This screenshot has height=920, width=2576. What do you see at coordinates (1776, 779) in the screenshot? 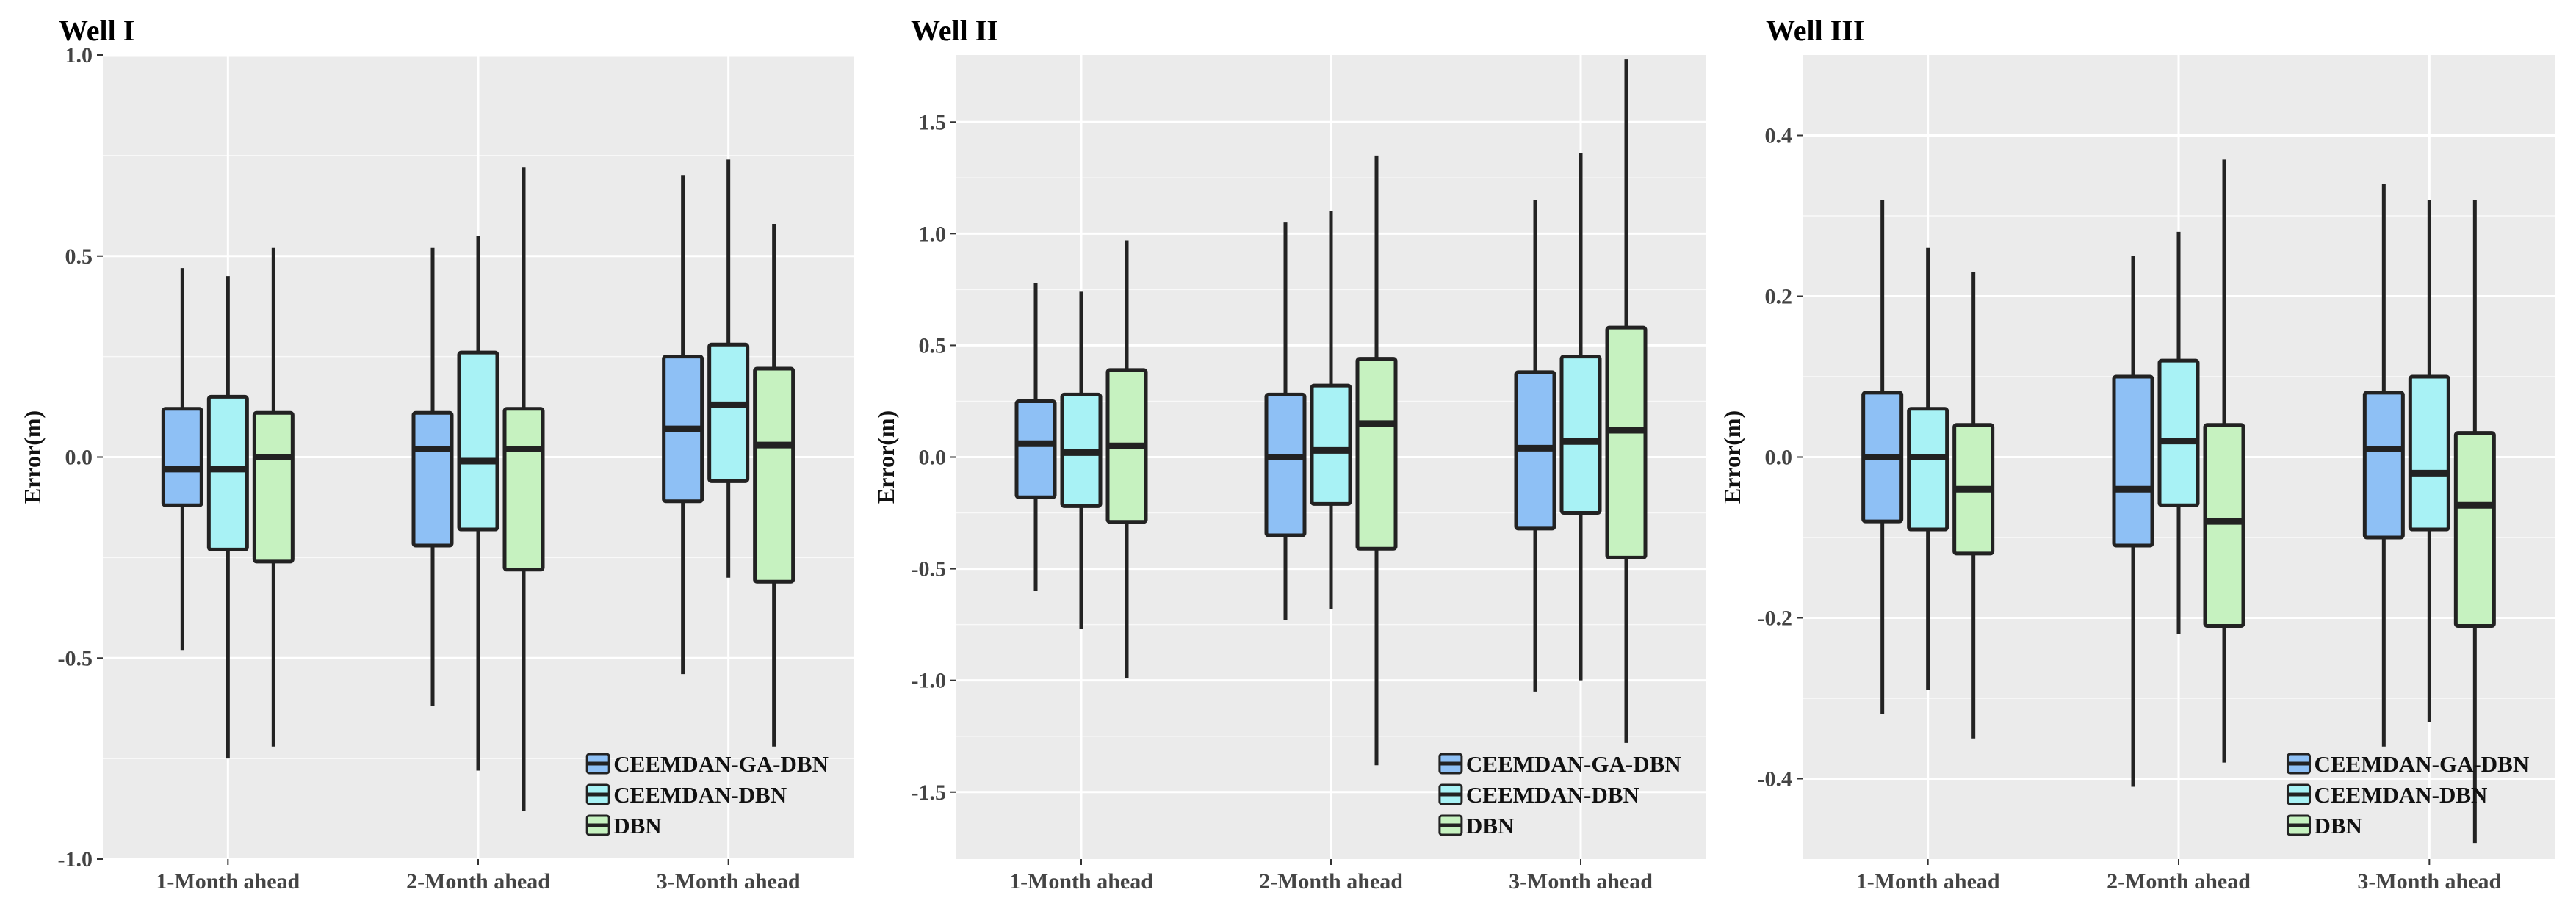
I see `y-tick-label: -0.4` at bounding box center [1776, 779].